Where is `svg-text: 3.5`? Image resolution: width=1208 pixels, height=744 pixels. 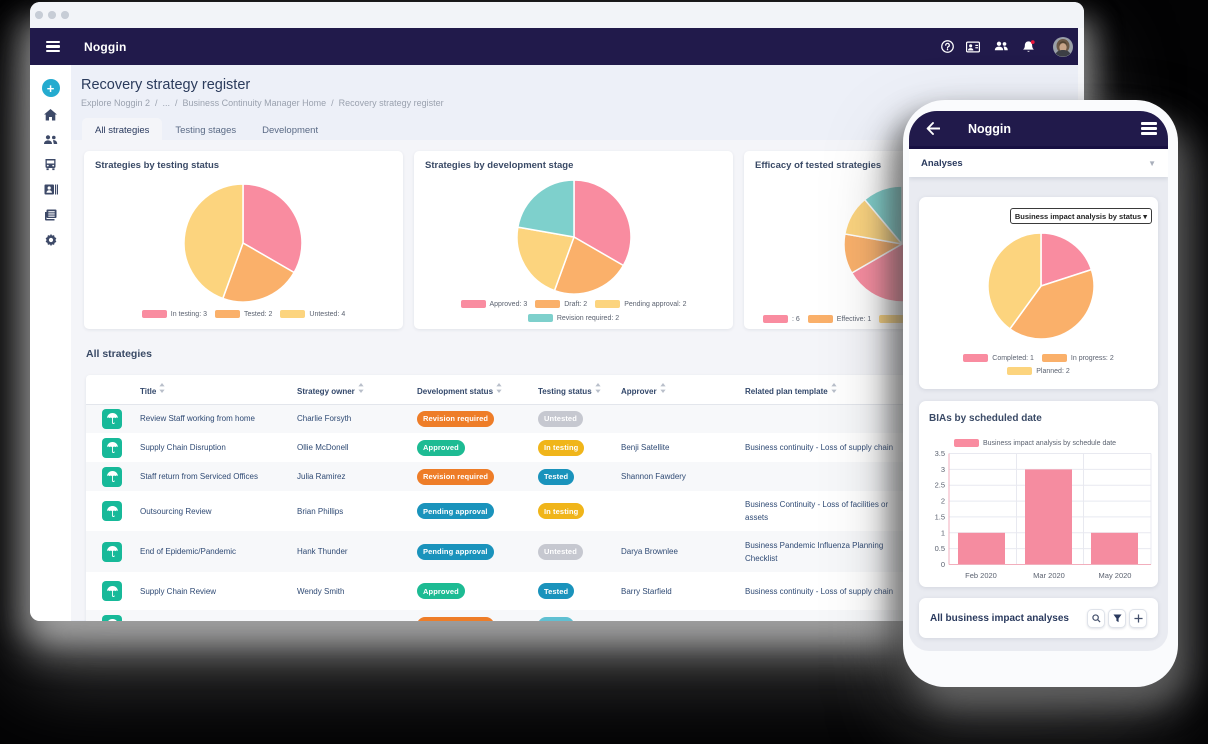 svg-text: 3.5 is located at coordinates (940, 453).